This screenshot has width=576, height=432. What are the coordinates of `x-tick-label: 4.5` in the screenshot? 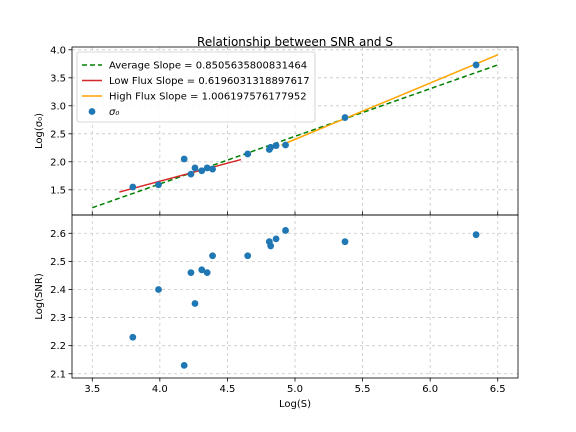 It's located at (227, 389).